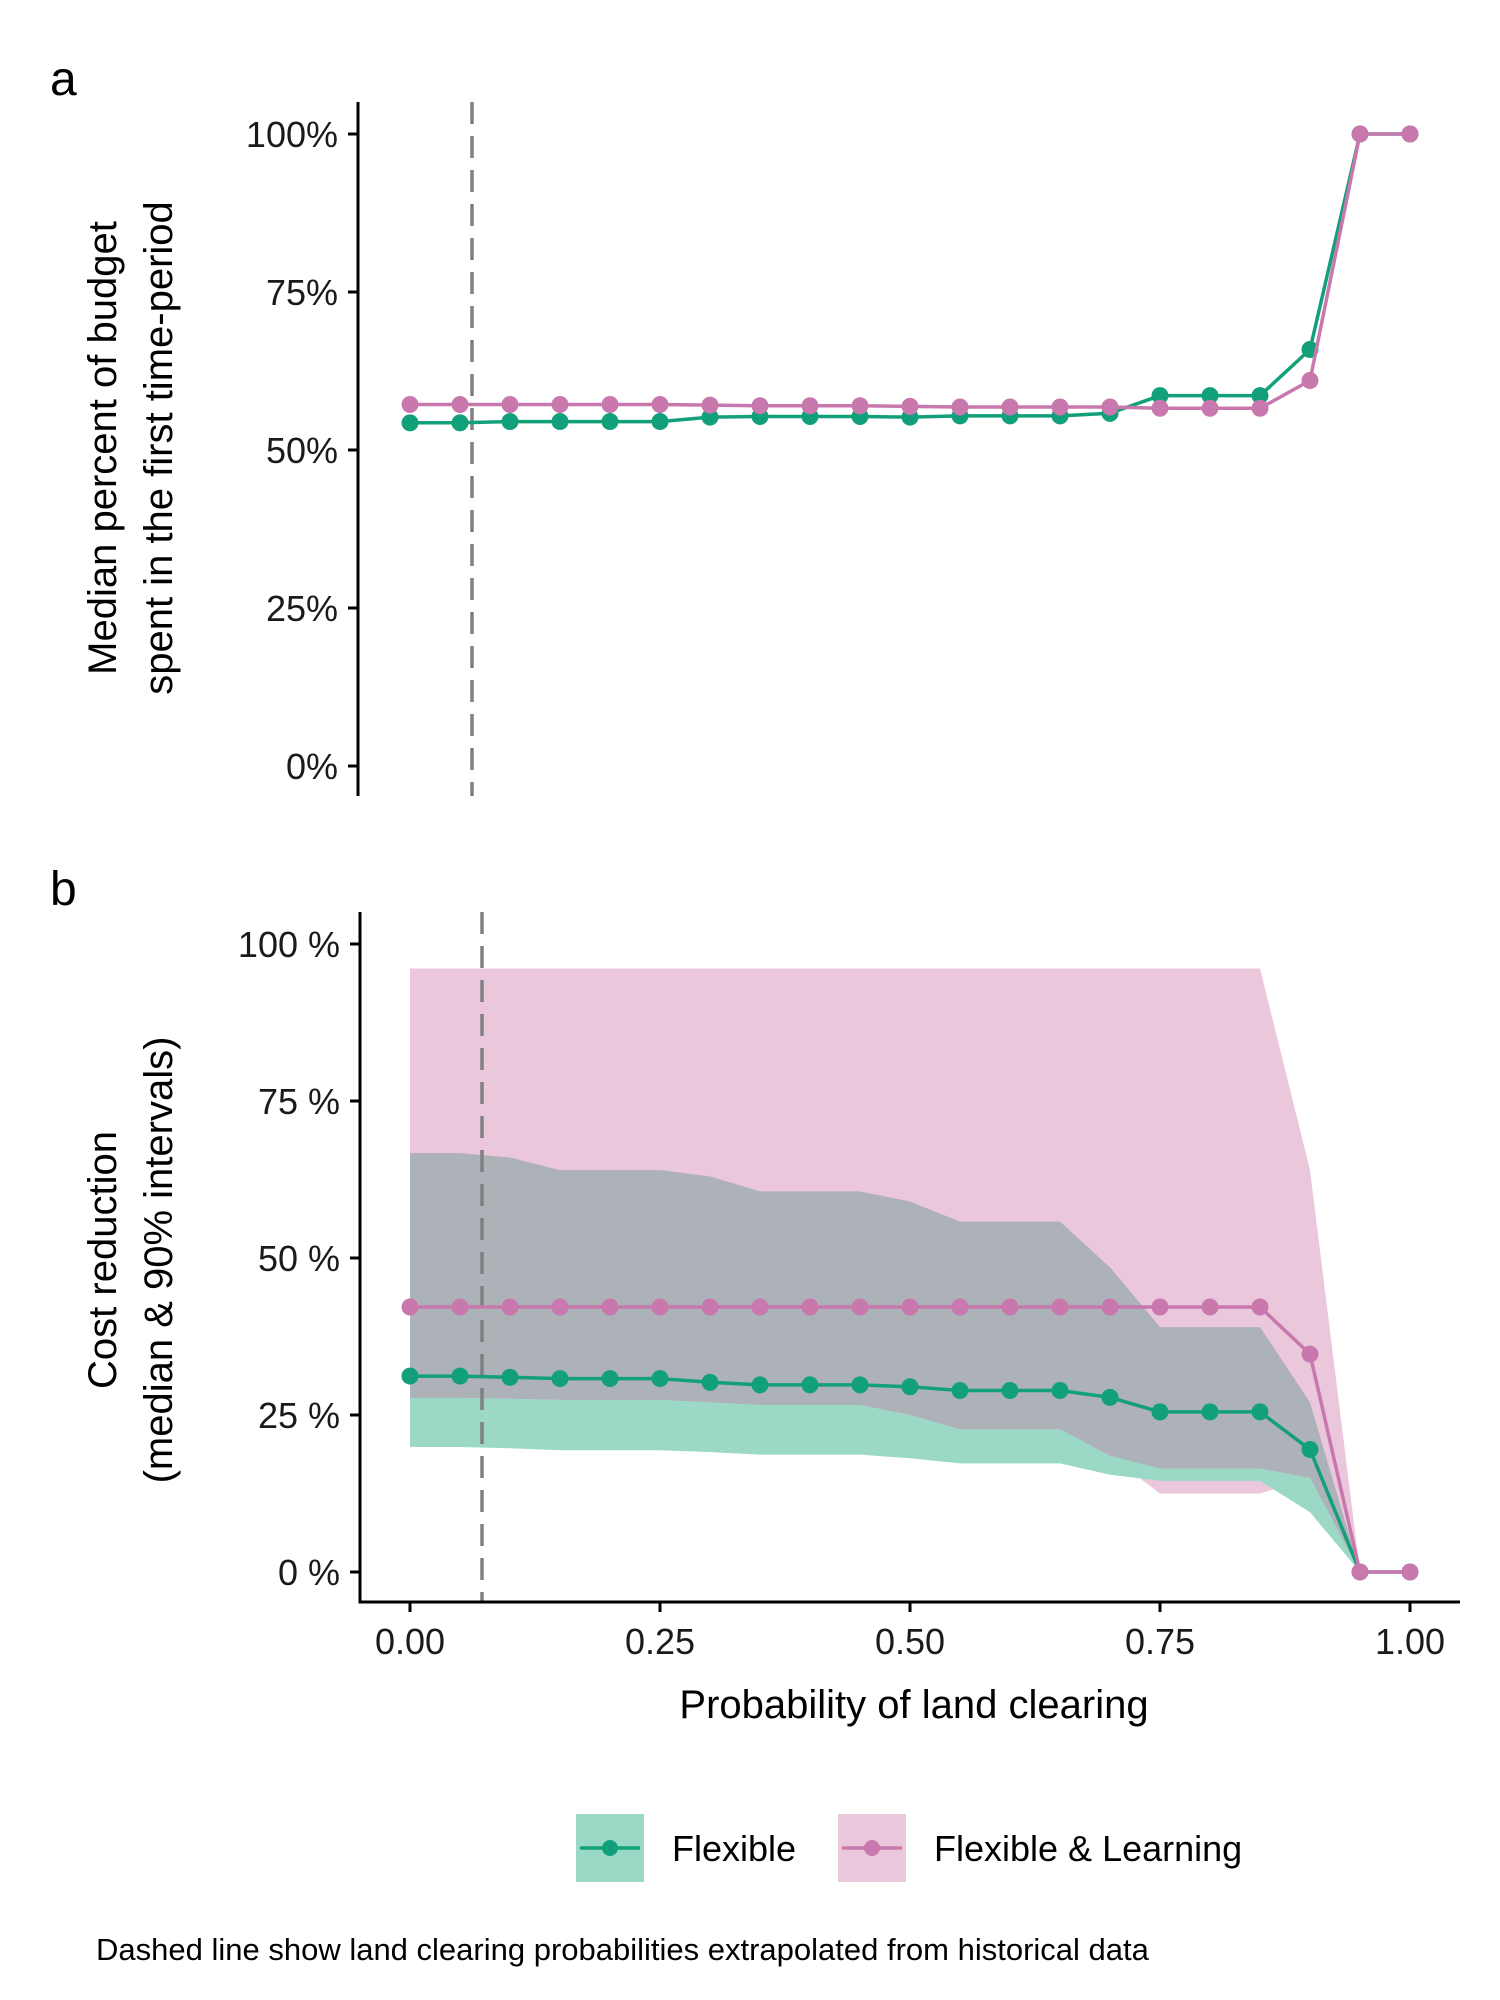 Image resolution: width=1500 pixels, height=2000 pixels. Describe the element at coordinates (1160, 1641) in the screenshot. I see `panel-b-x-tick-label: 0.75` at that location.